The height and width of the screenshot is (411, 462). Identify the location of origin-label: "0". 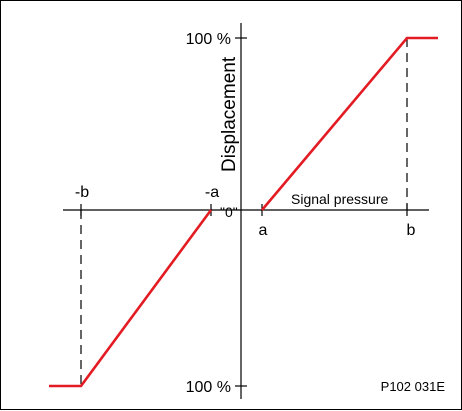
(229, 212).